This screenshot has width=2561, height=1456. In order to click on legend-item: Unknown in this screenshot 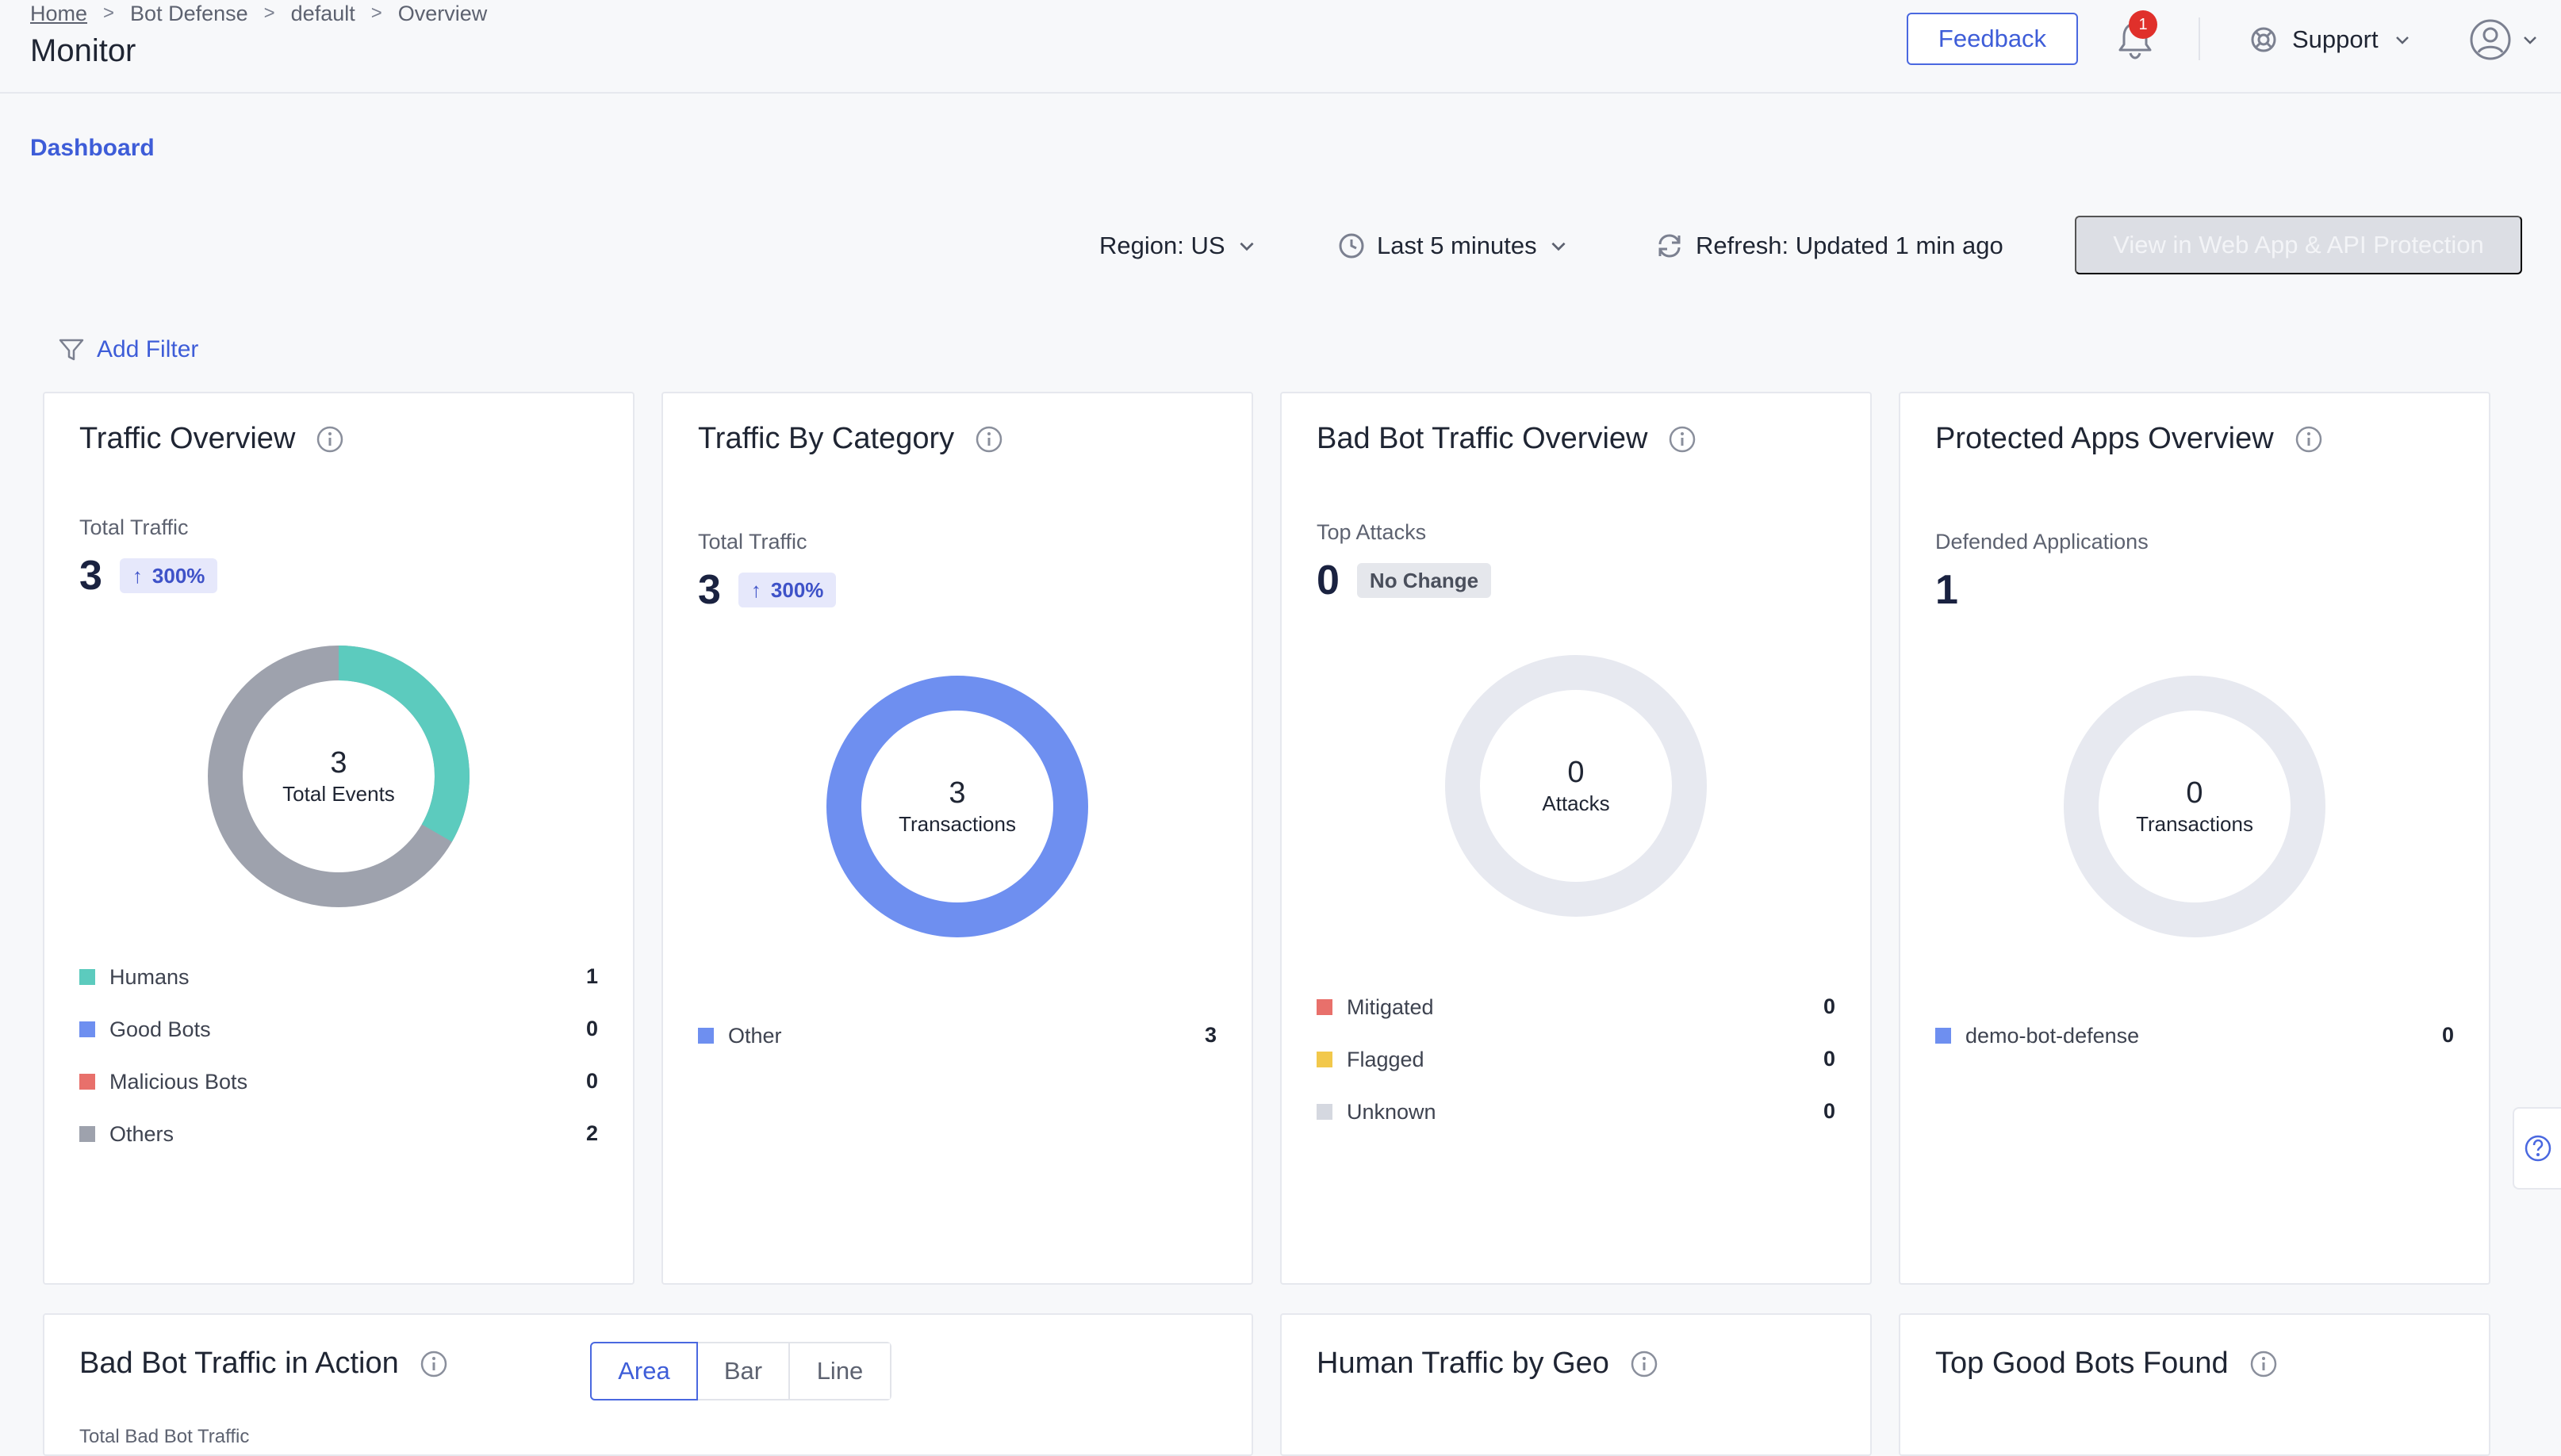, I will do `click(1376, 1112)`.